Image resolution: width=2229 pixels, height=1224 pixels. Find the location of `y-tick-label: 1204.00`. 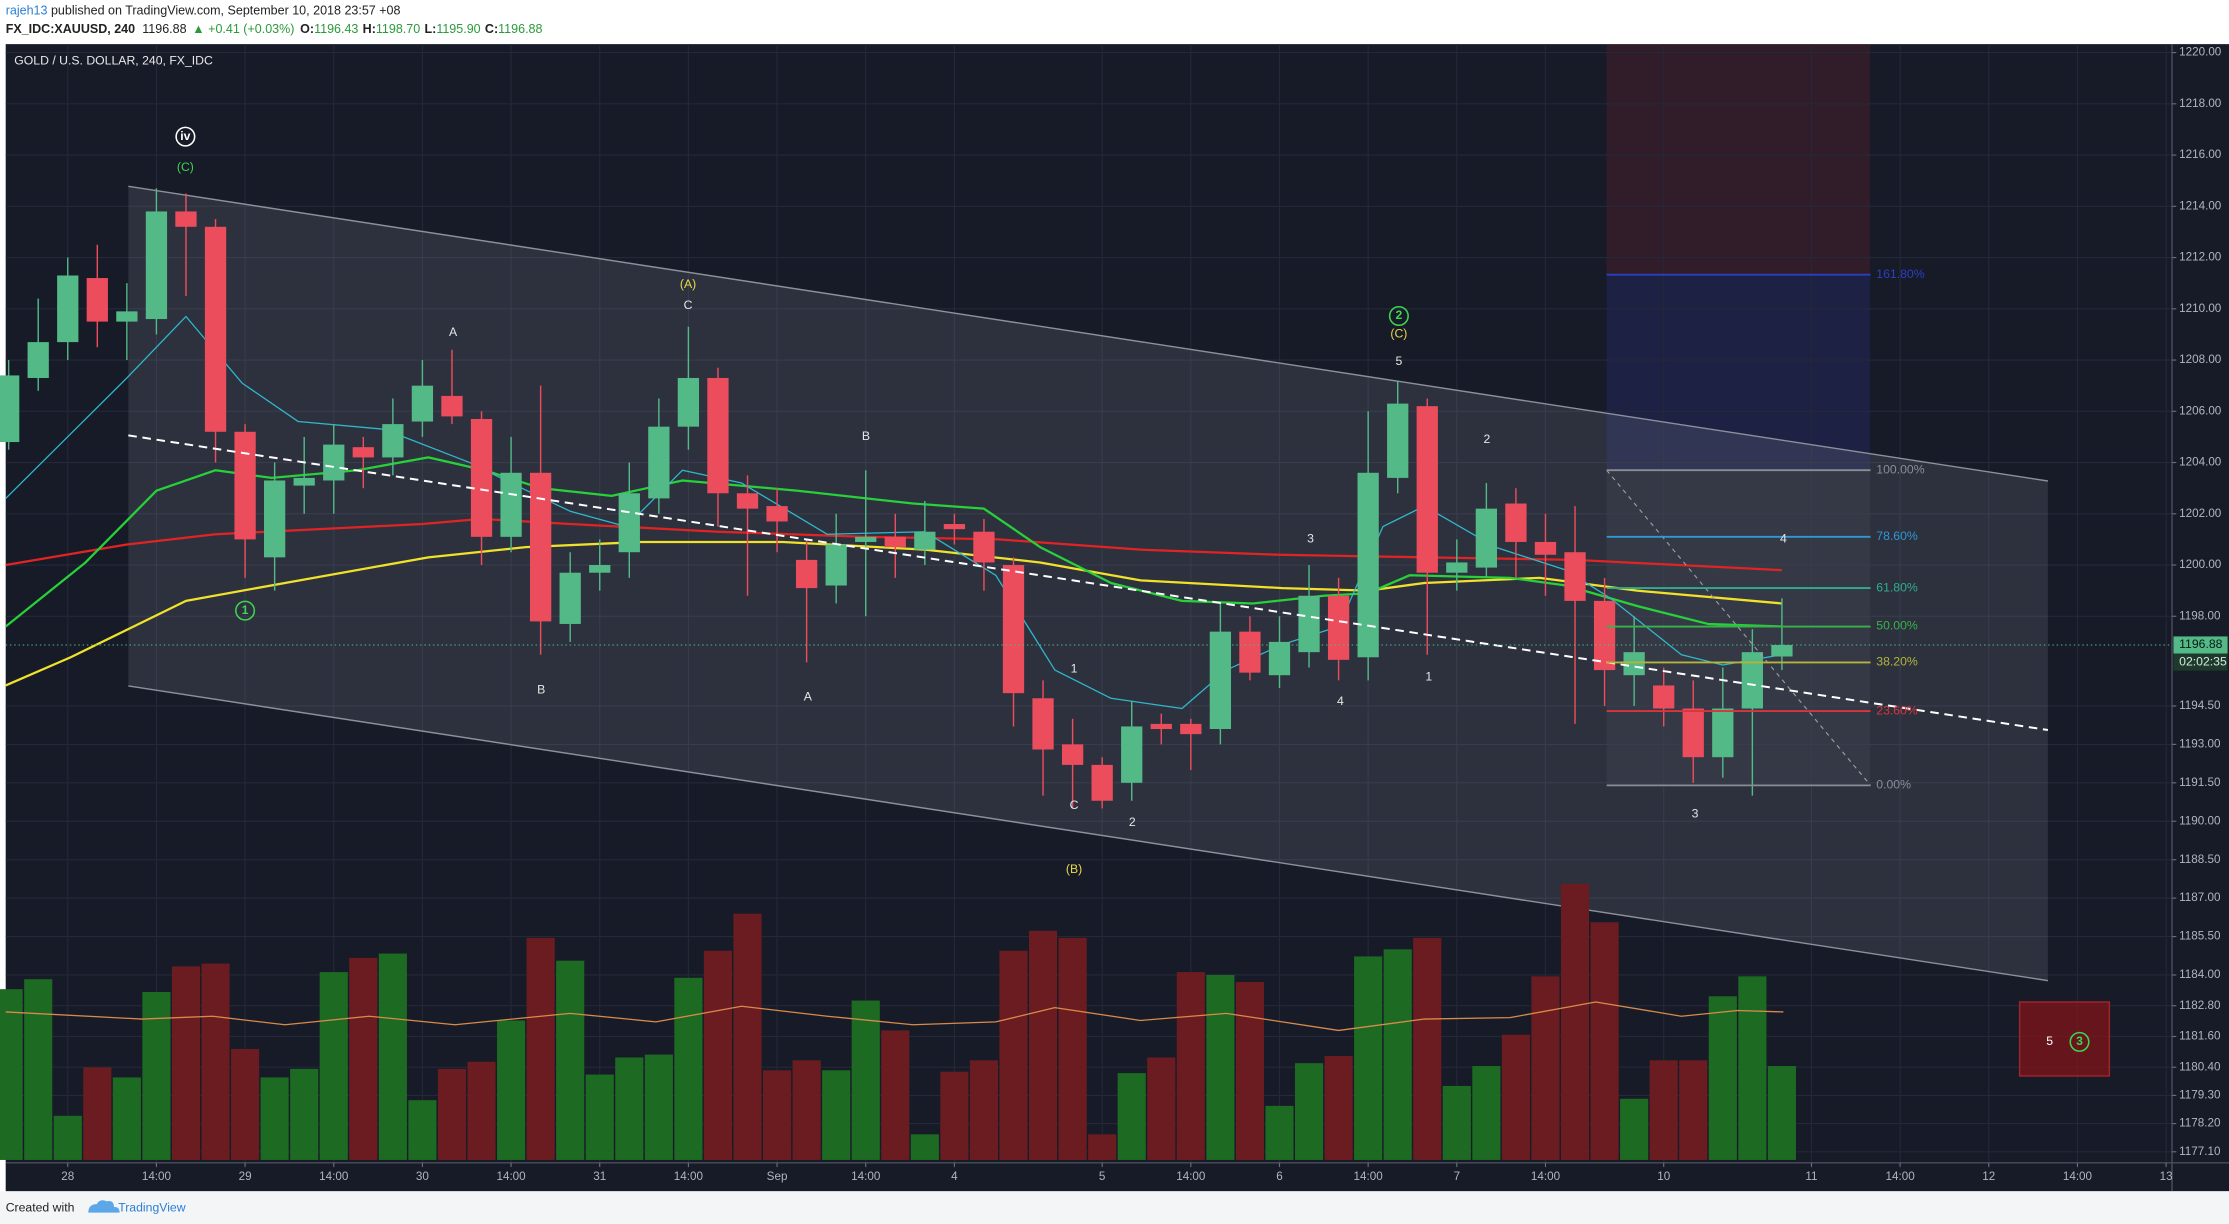

y-tick-label: 1204.00 is located at coordinates (2200, 462).